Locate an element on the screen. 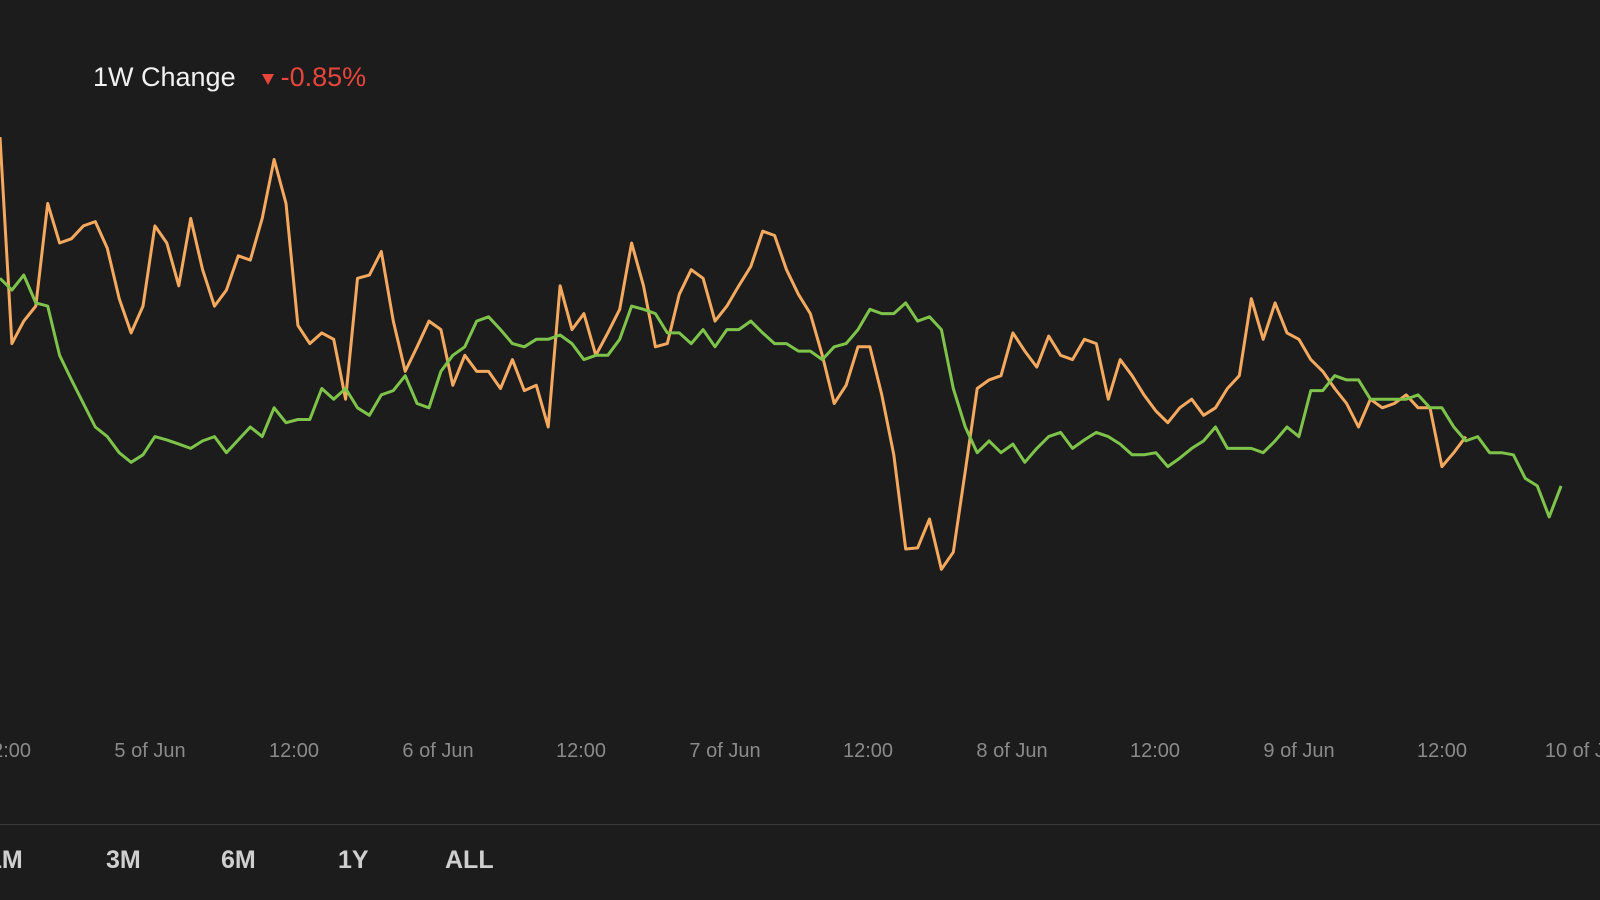 The width and height of the screenshot is (1600, 900). x-tick-label: 10 of Jun is located at coordinates (1572, 751).